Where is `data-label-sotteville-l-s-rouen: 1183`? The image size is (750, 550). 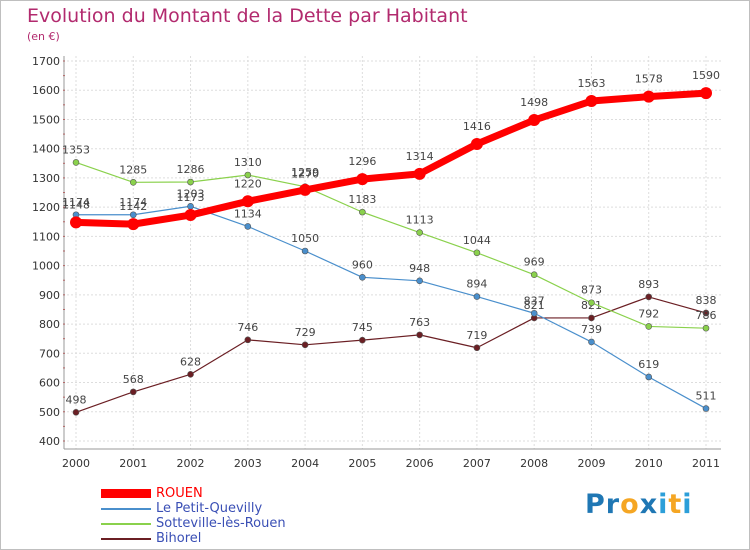 data-label-sotteville-l-s-rouen: 1183 is located at coordinates (362, 199).